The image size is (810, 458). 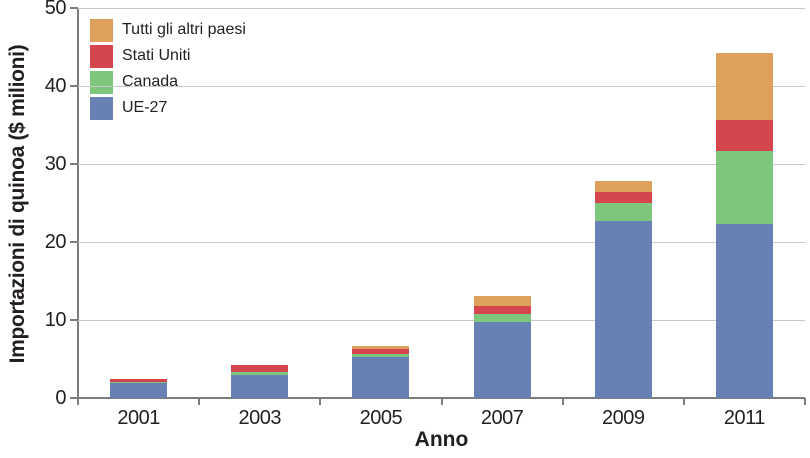 What do you see at coordinates (502, 317) in the screenshot?
I see `bar-segment-2007-canada` at bounding box center [502, 317].